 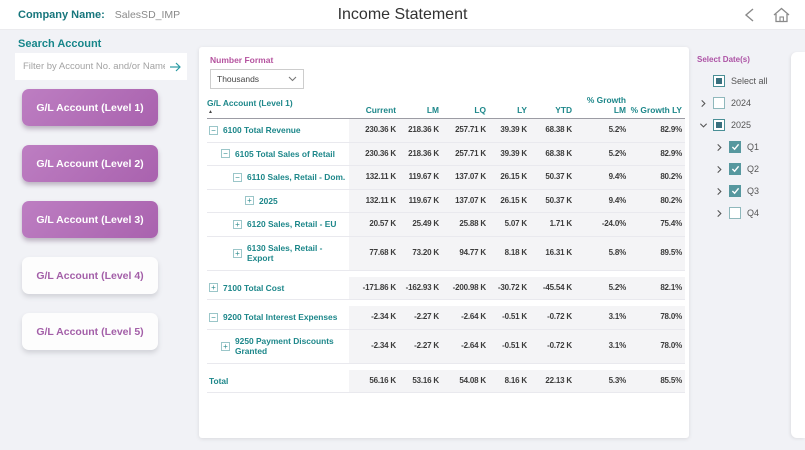 What do you see at coordinates (175, 69) in the screenshot?
I see `search-arrow-icon` at bounding box center [175, 69].